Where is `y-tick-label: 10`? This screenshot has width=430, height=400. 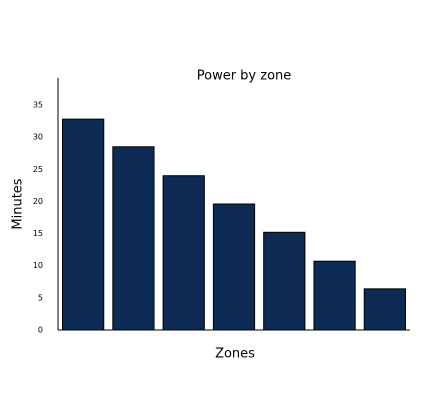
y-tick-label: 10 is located at coordinates (38, 265).